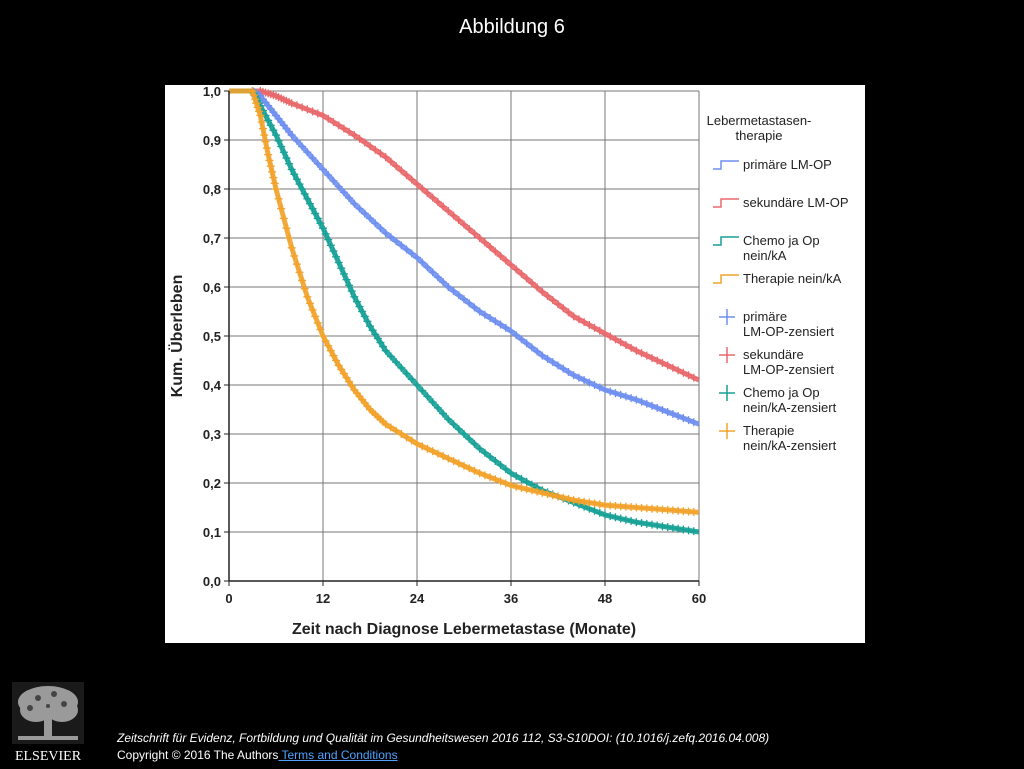 This screenshot has width=1024, height=769. I want to click on y-tick-label: 0,2, so click(212, 483).